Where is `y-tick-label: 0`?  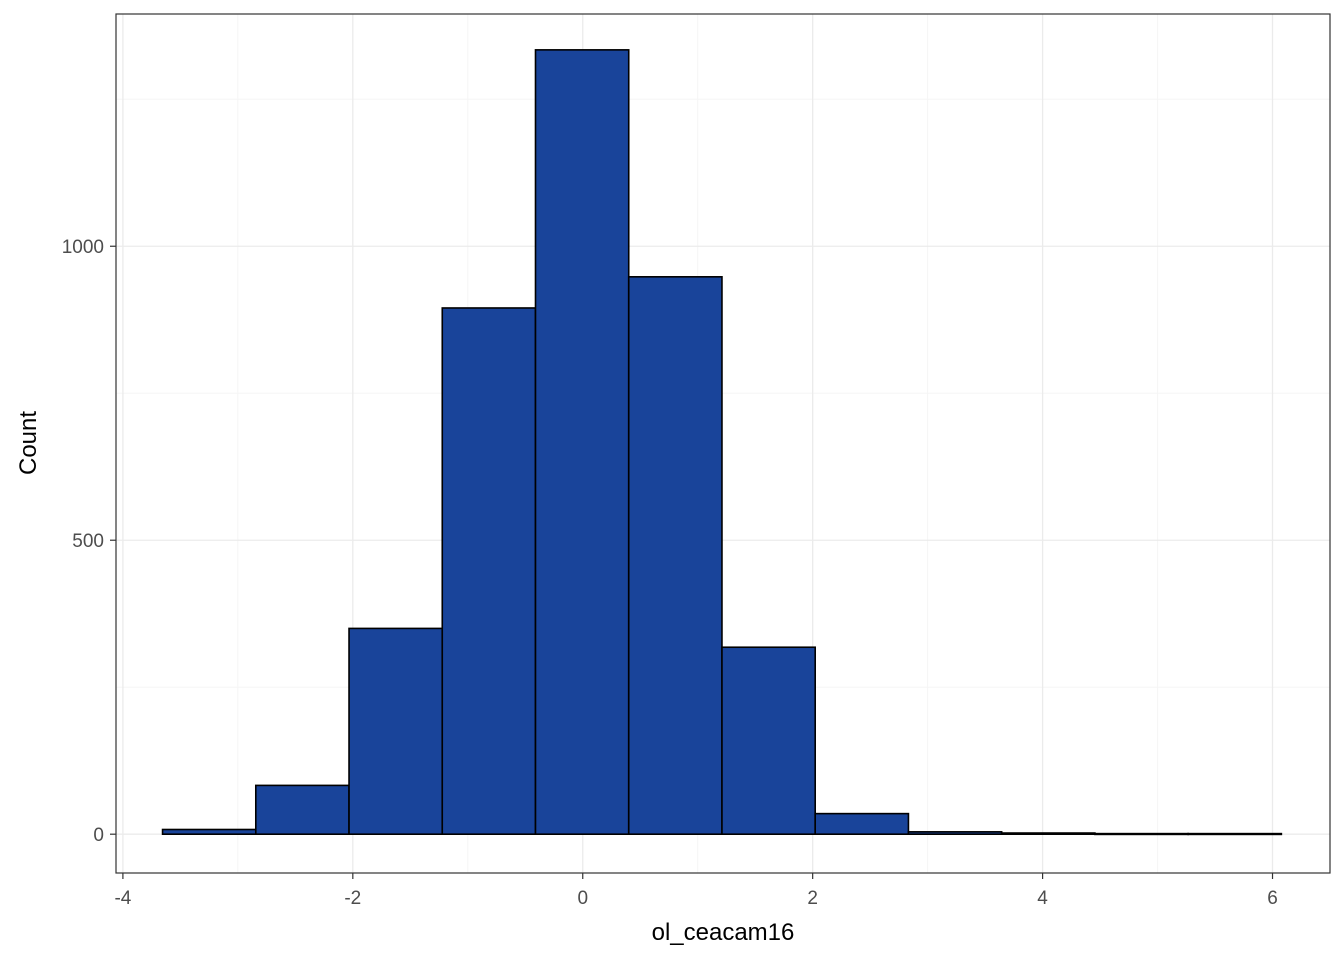
y-tick-label: 0 is located at coordinates (98, 835).